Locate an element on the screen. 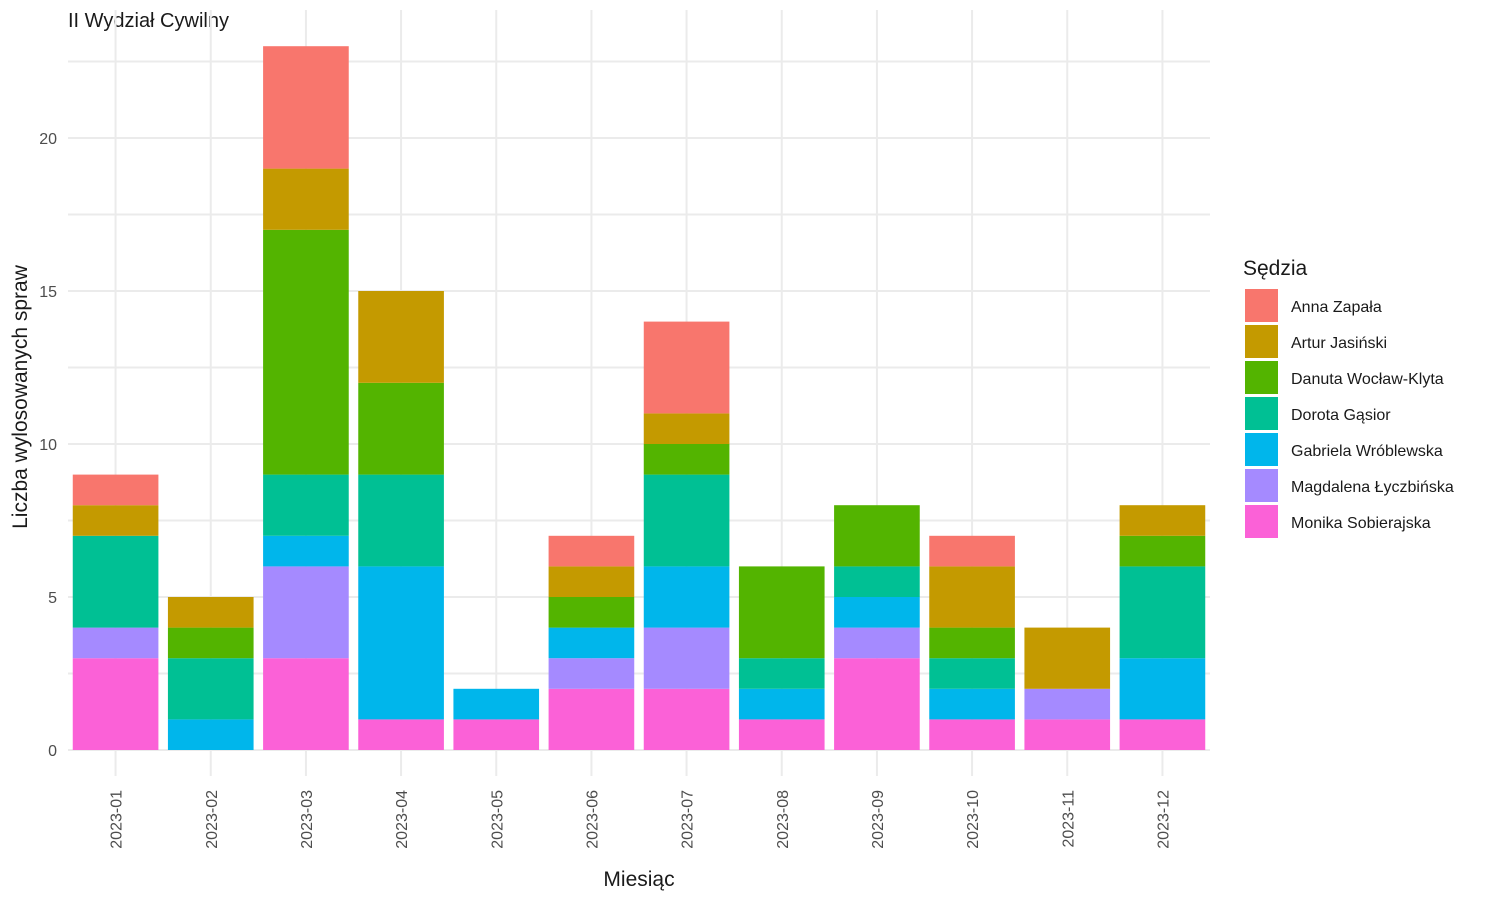  legend-label: Monika Sobierajska is located at coordinates (1361, 523).